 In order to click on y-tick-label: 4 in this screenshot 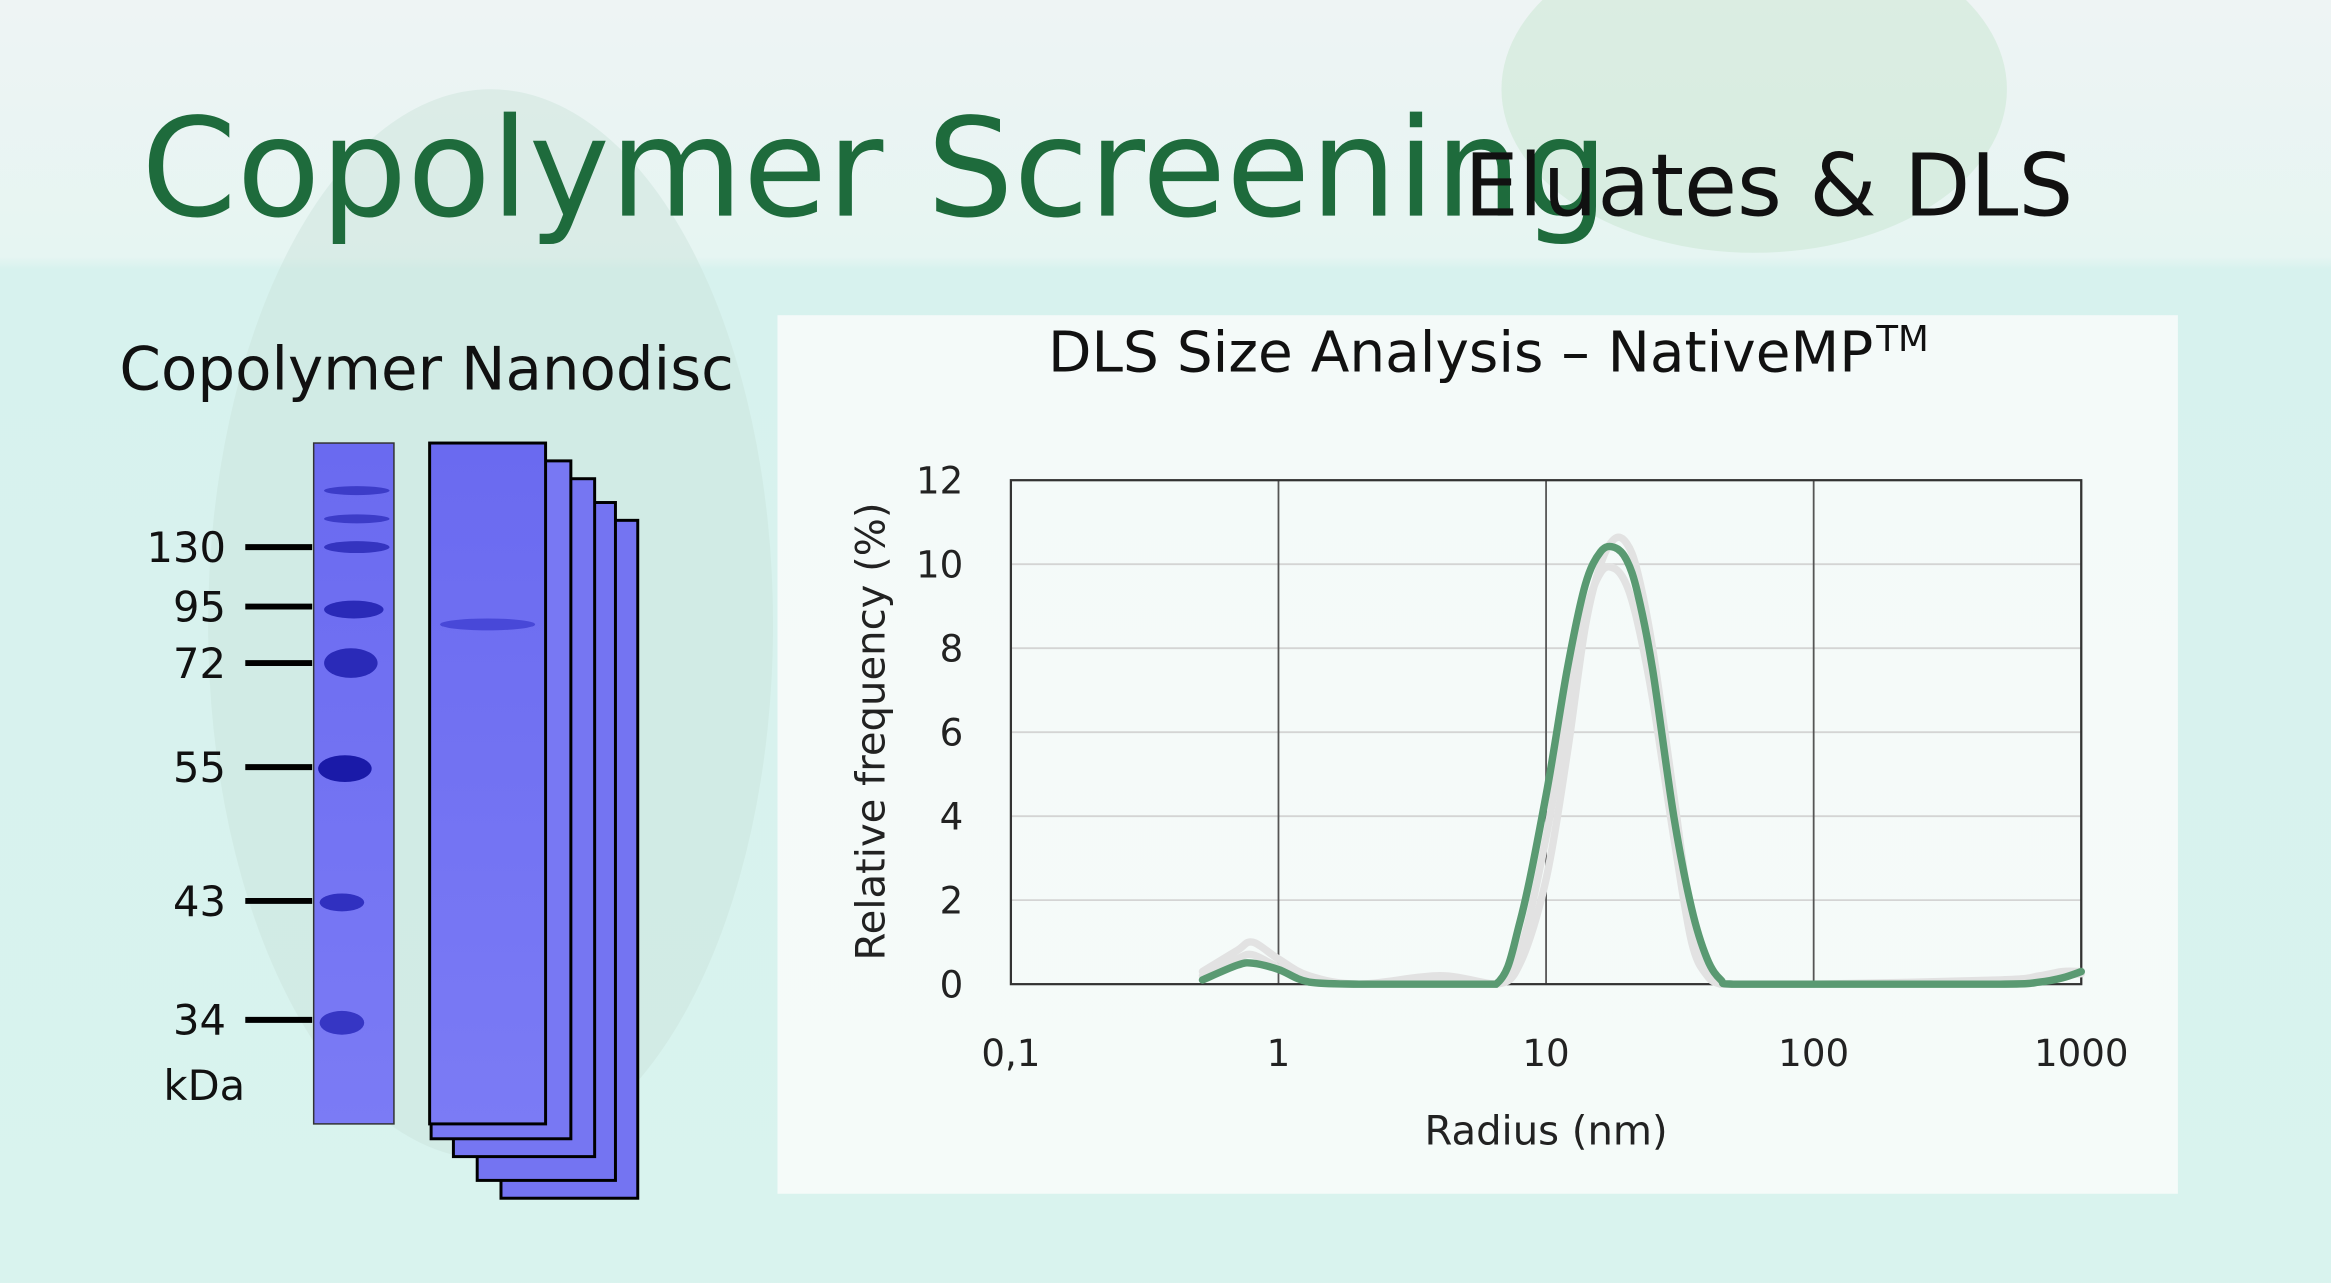, I will do `click(952, 817)`.